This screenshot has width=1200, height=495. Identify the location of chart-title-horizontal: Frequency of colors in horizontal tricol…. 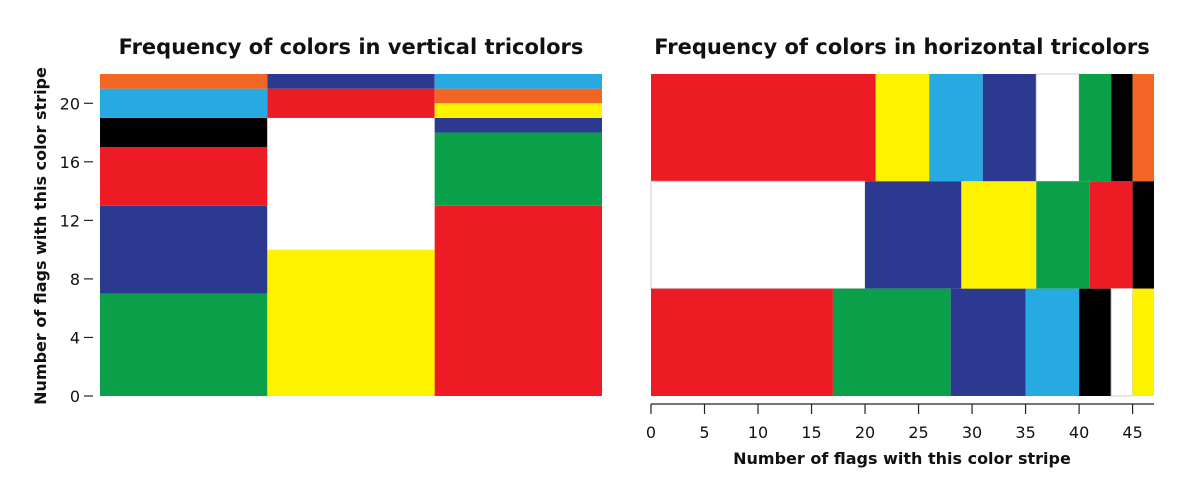
(901, 47).